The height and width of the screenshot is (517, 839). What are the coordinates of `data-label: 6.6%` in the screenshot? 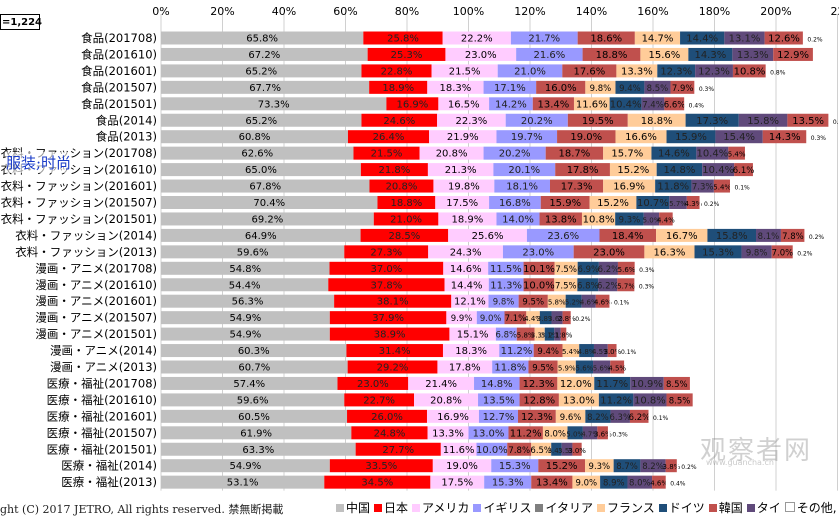 It's located at (675, 105).